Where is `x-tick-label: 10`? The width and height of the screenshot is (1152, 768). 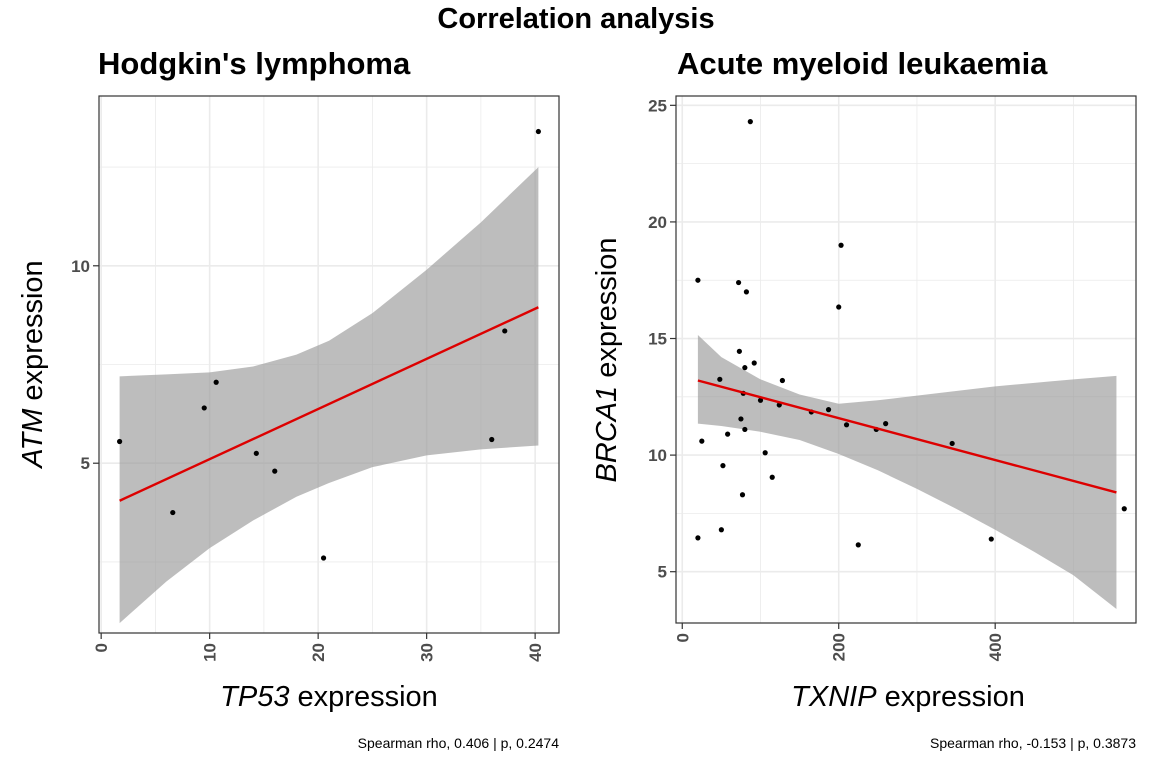 x-tick-label: 10 is located at coordinates (210, 652).